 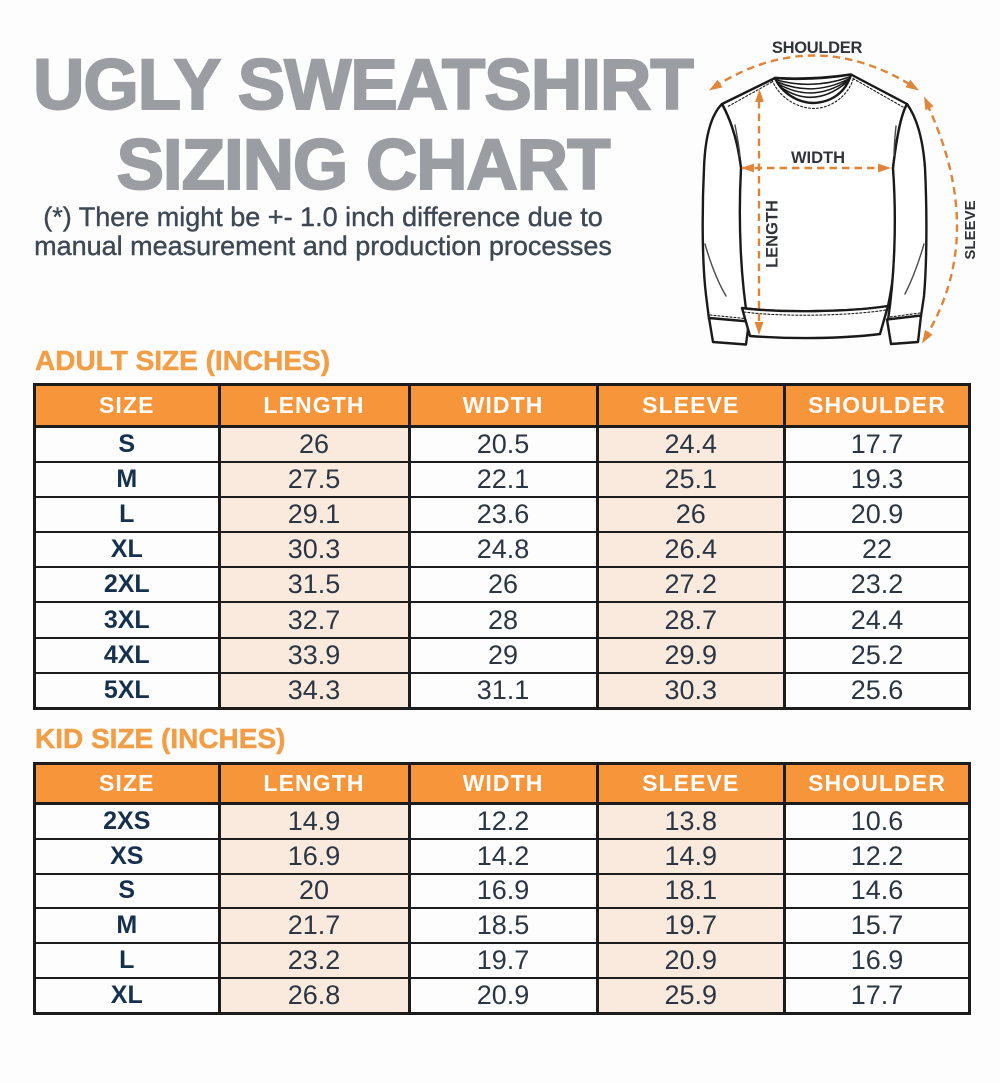 What do you see at coordinates (818, 158) in the screenshot?
I see `svg-text: WIDTH` at bounding box center [818, 158].